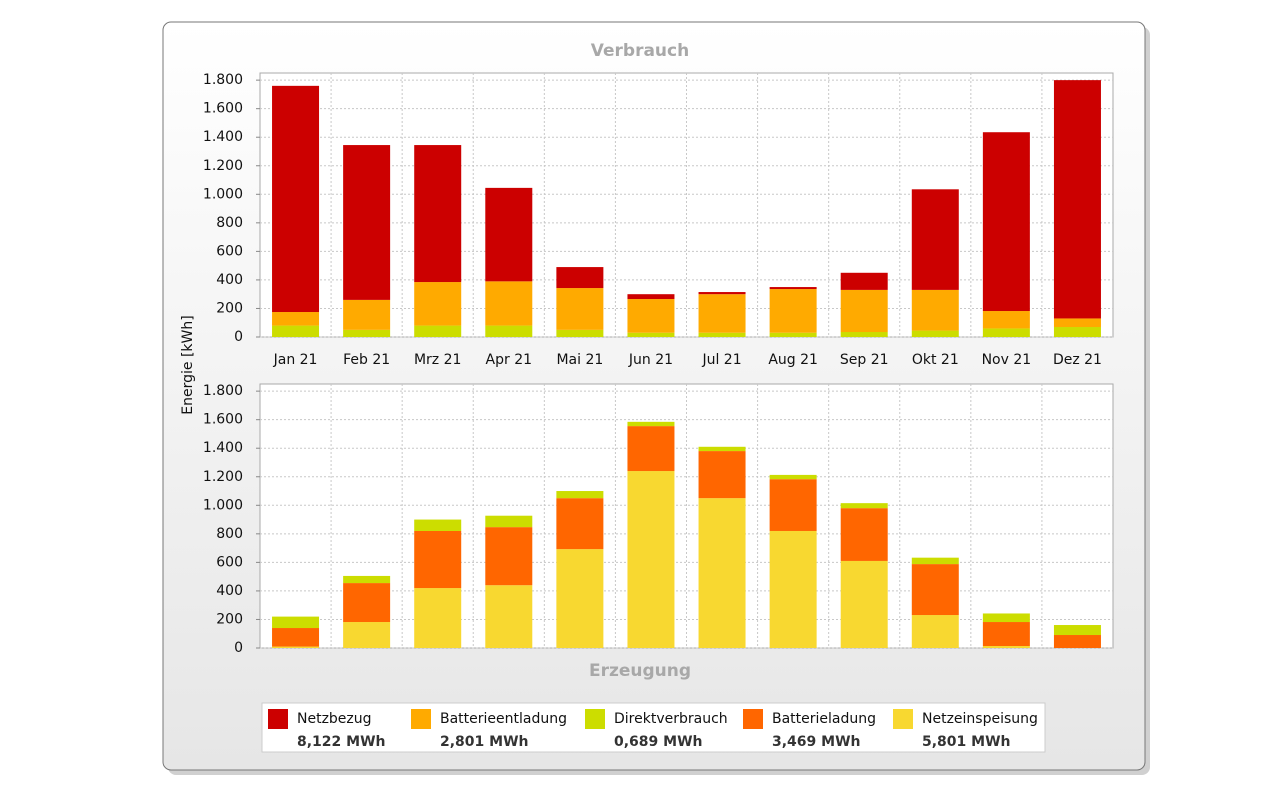  What do you see at coordinates (935, 360) in the screenshot?
I see `x-tick-label: Okt 21` at bounding box center [935, 360].